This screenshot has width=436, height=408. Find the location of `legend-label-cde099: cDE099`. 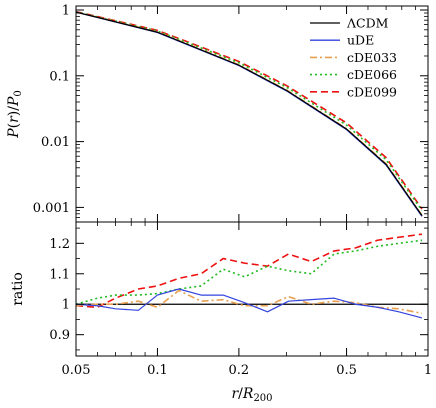

legend-label-cde099: cDE099 is located at coordinates (372, 91).